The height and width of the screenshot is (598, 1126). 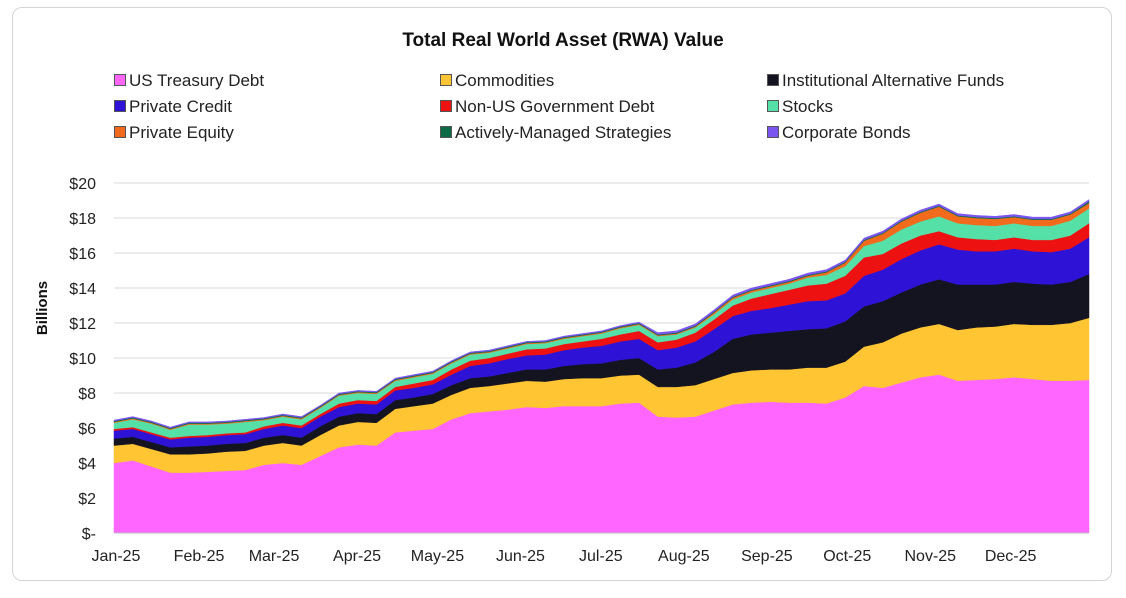 I want to click on legend-item: Actively-Managed Strategies, so click(x=555, y=133).